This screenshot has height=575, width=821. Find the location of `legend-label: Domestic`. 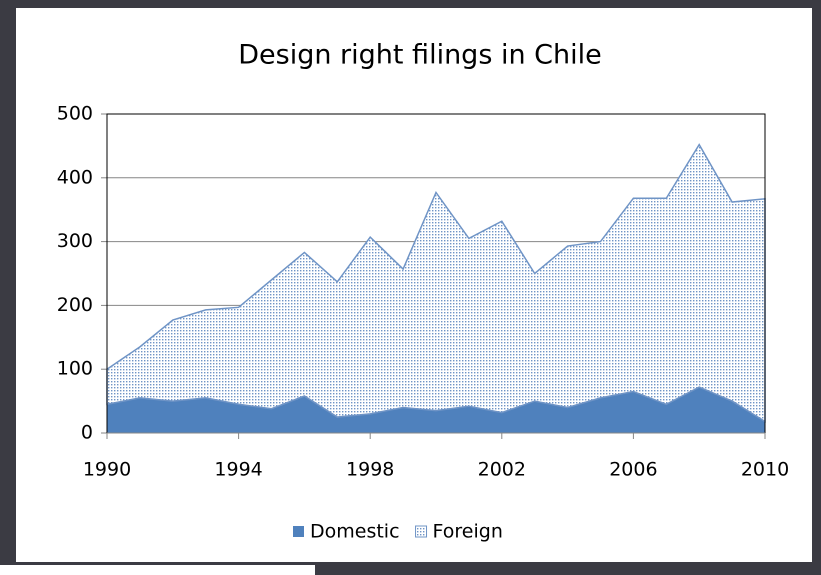

legend-label: Domestic is located at coordinates (355, 532).